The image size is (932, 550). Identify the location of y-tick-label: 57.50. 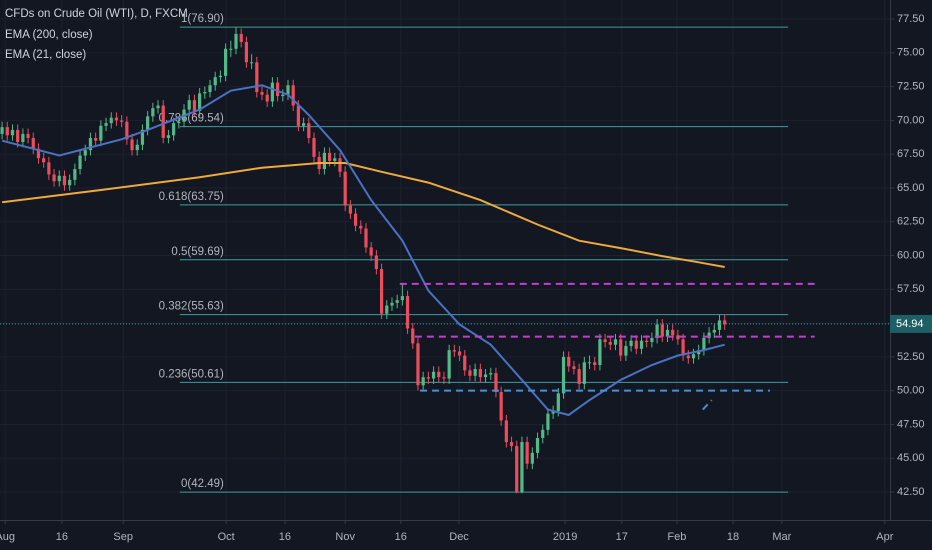
(911, 289).